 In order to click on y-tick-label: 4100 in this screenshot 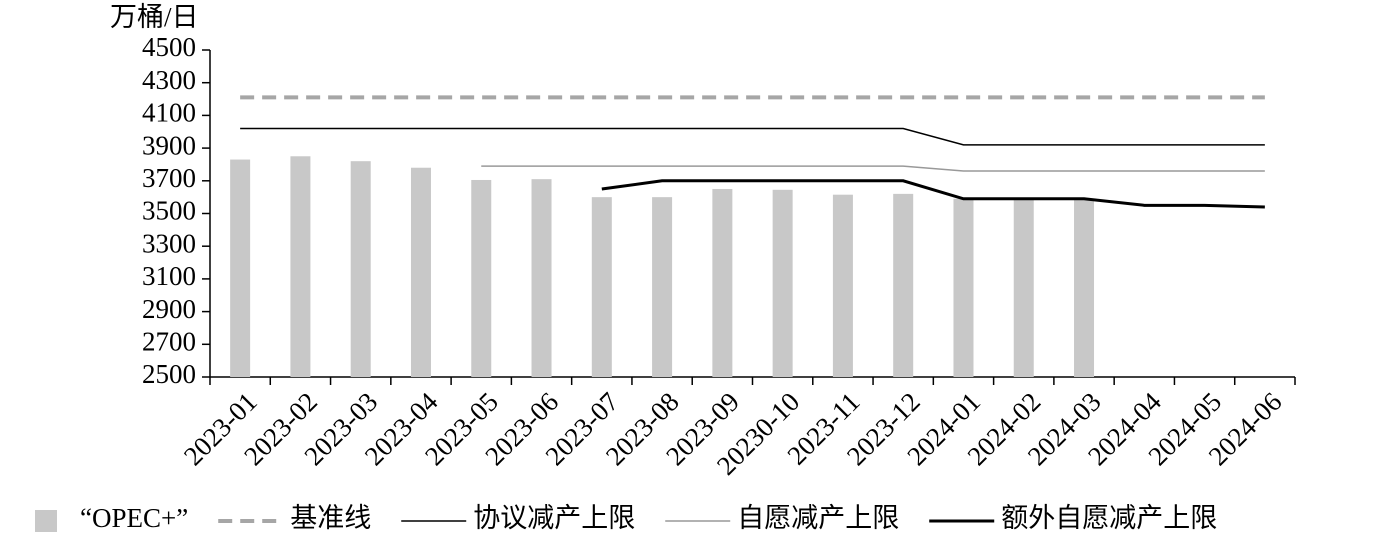, I will do `click(169, 113)`.